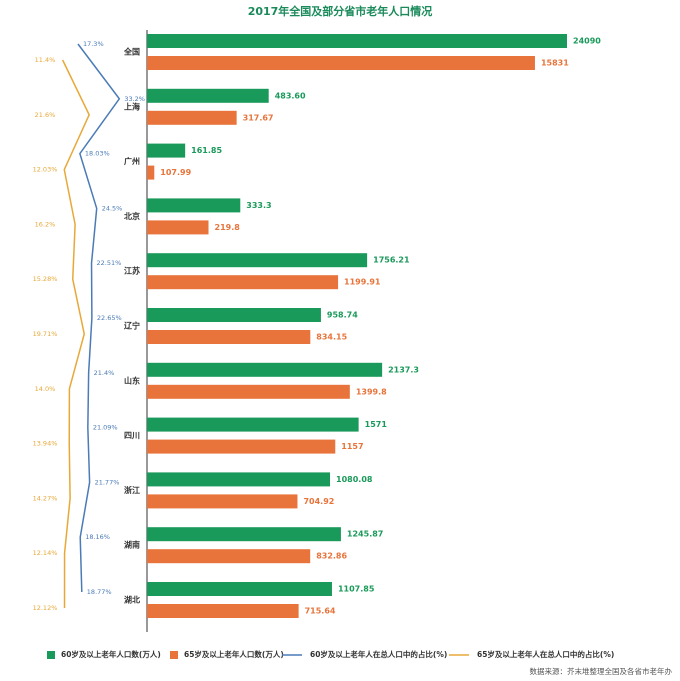 This screenshot has height=681, width=680. I want to click on value-label: 704.92, so click(318, 501).